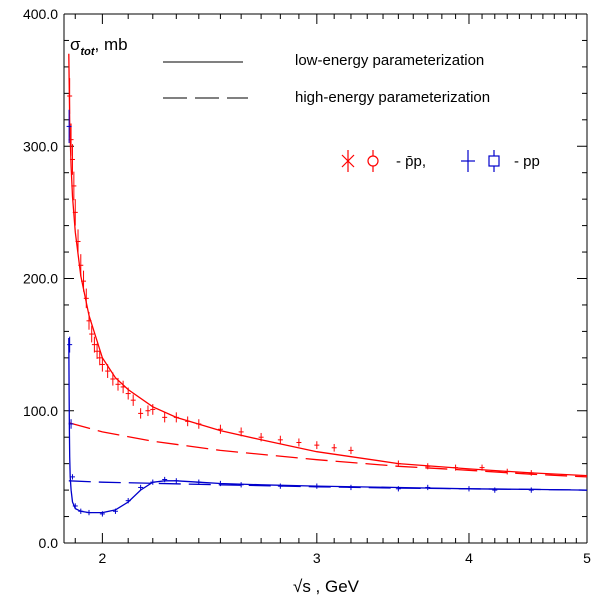  Describe the element at coordinates (40, 146) in the screenshot. I see `y-tick-label: 300.0` at that location.